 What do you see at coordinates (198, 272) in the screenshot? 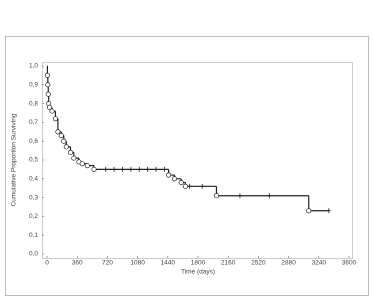
I see `x-axis-label: Time (days)` at bounding box center [198, 272].